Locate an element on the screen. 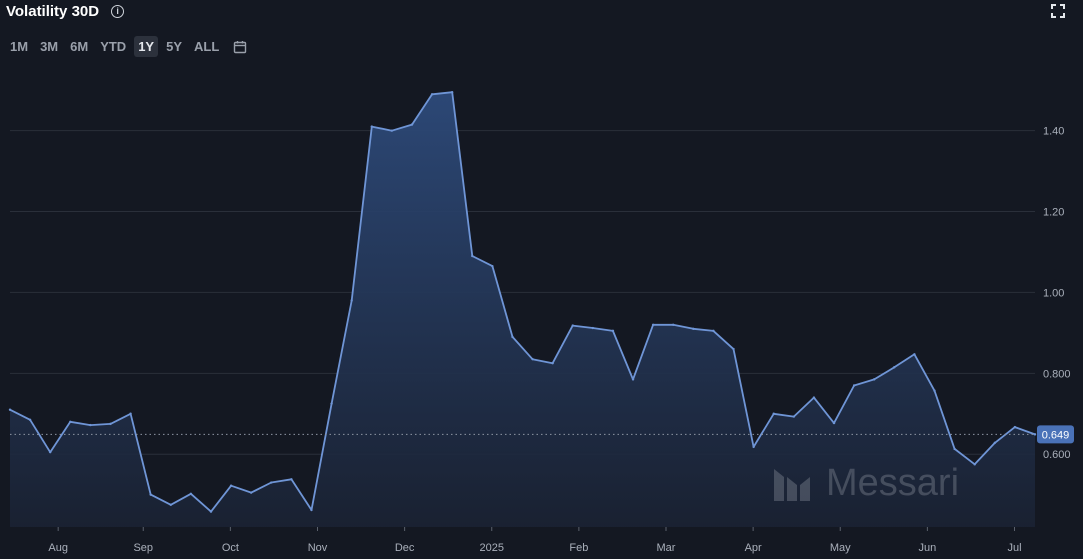  range-1y-button: 1Y is located at coordinates (146, 46).